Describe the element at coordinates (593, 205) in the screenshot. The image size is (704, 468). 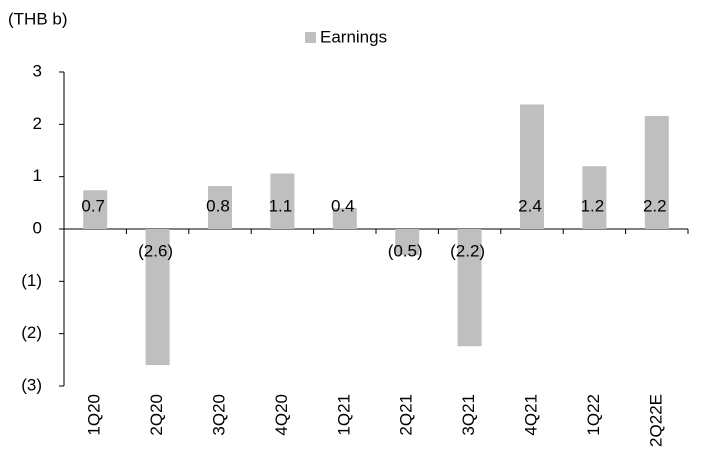
I see `value-label: 1.2` at that location.